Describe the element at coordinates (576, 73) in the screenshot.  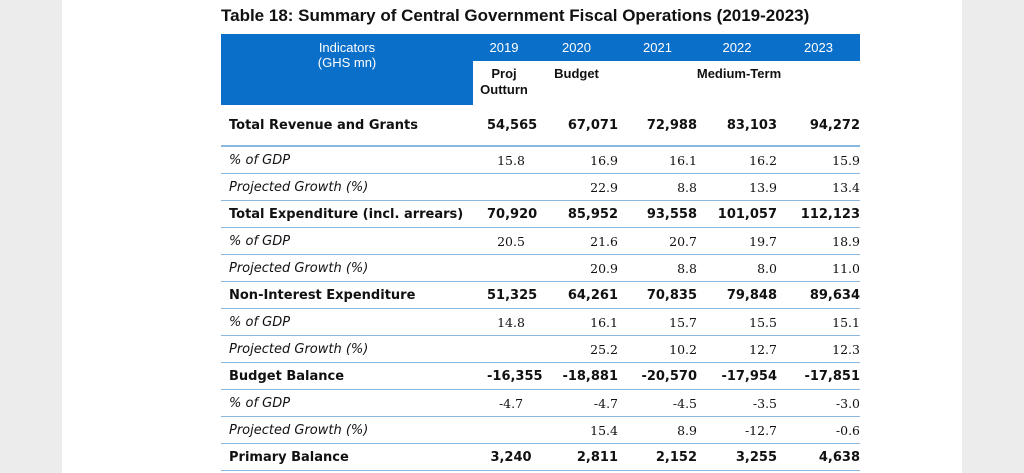
I see `subheader-budget: Budget` at that location.